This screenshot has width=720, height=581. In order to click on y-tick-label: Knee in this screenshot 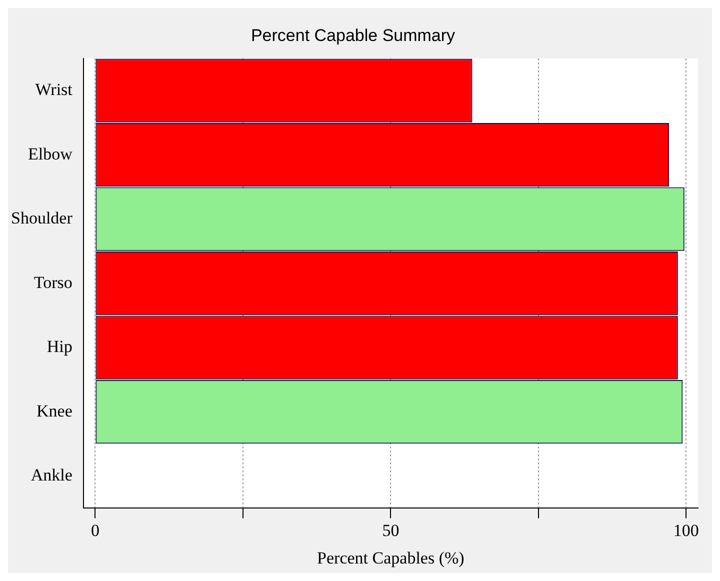, I will do `click(54, 410)`.